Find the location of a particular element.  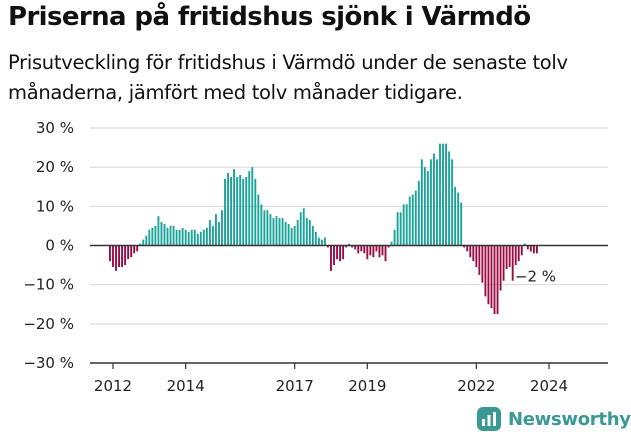

newsworthy-logo-icon is located at coordinates (489, 419).